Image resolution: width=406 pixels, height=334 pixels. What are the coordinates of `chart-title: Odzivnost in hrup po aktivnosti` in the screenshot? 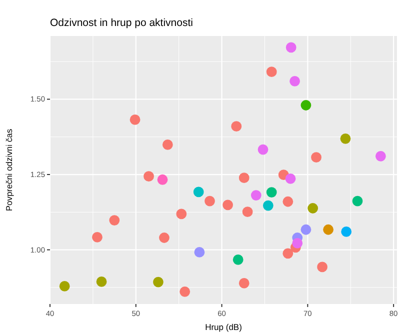 It's located at (121, 23).